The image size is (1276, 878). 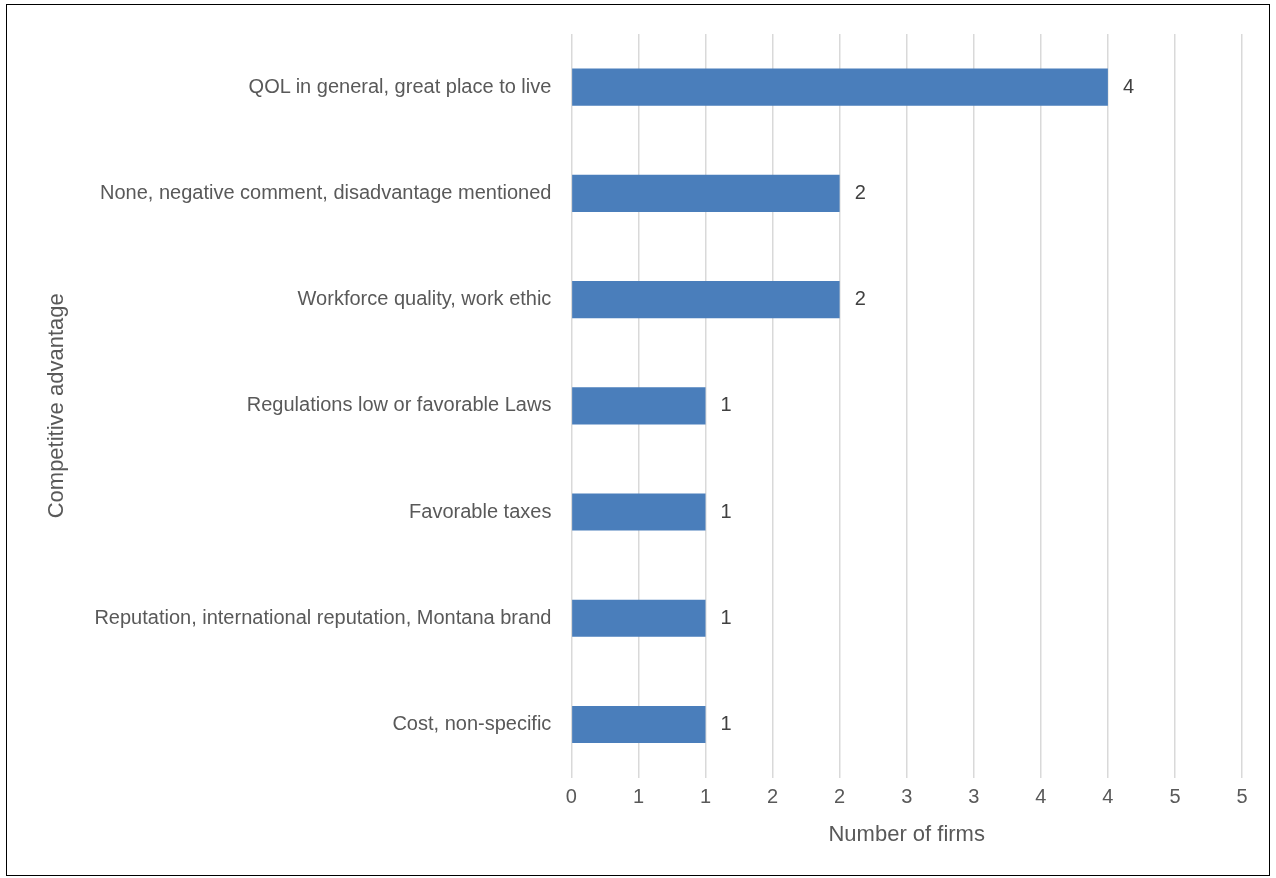 What do you see at coordinates (325, 191) in the screenshot?
I see `y-tick-label: None, negative comment, disadvantage mentioned` at bounding box center [325, 191].